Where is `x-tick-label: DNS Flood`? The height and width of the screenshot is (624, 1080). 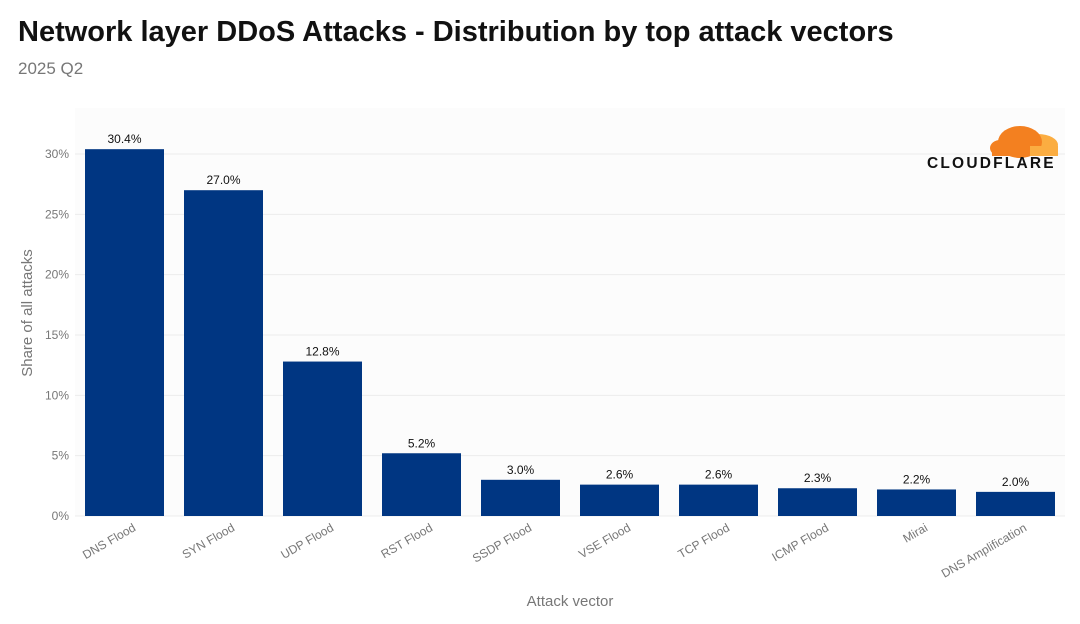 x-tick-label: DNS Flood is located at coordinates (109, 540).